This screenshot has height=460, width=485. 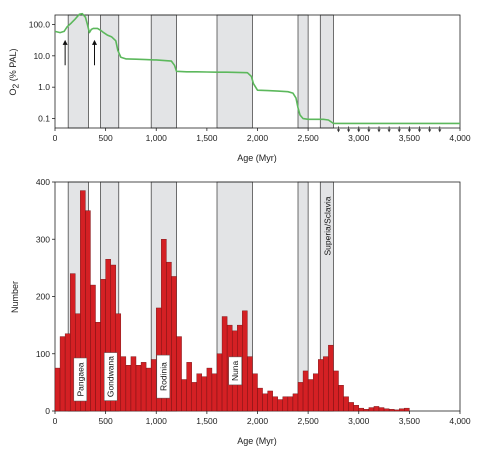 What do you see at coordinates (258, 138) in the screenshot?
I see `oxygen-x-tick-label-4: 2,000` at bounding box center [258, 138].